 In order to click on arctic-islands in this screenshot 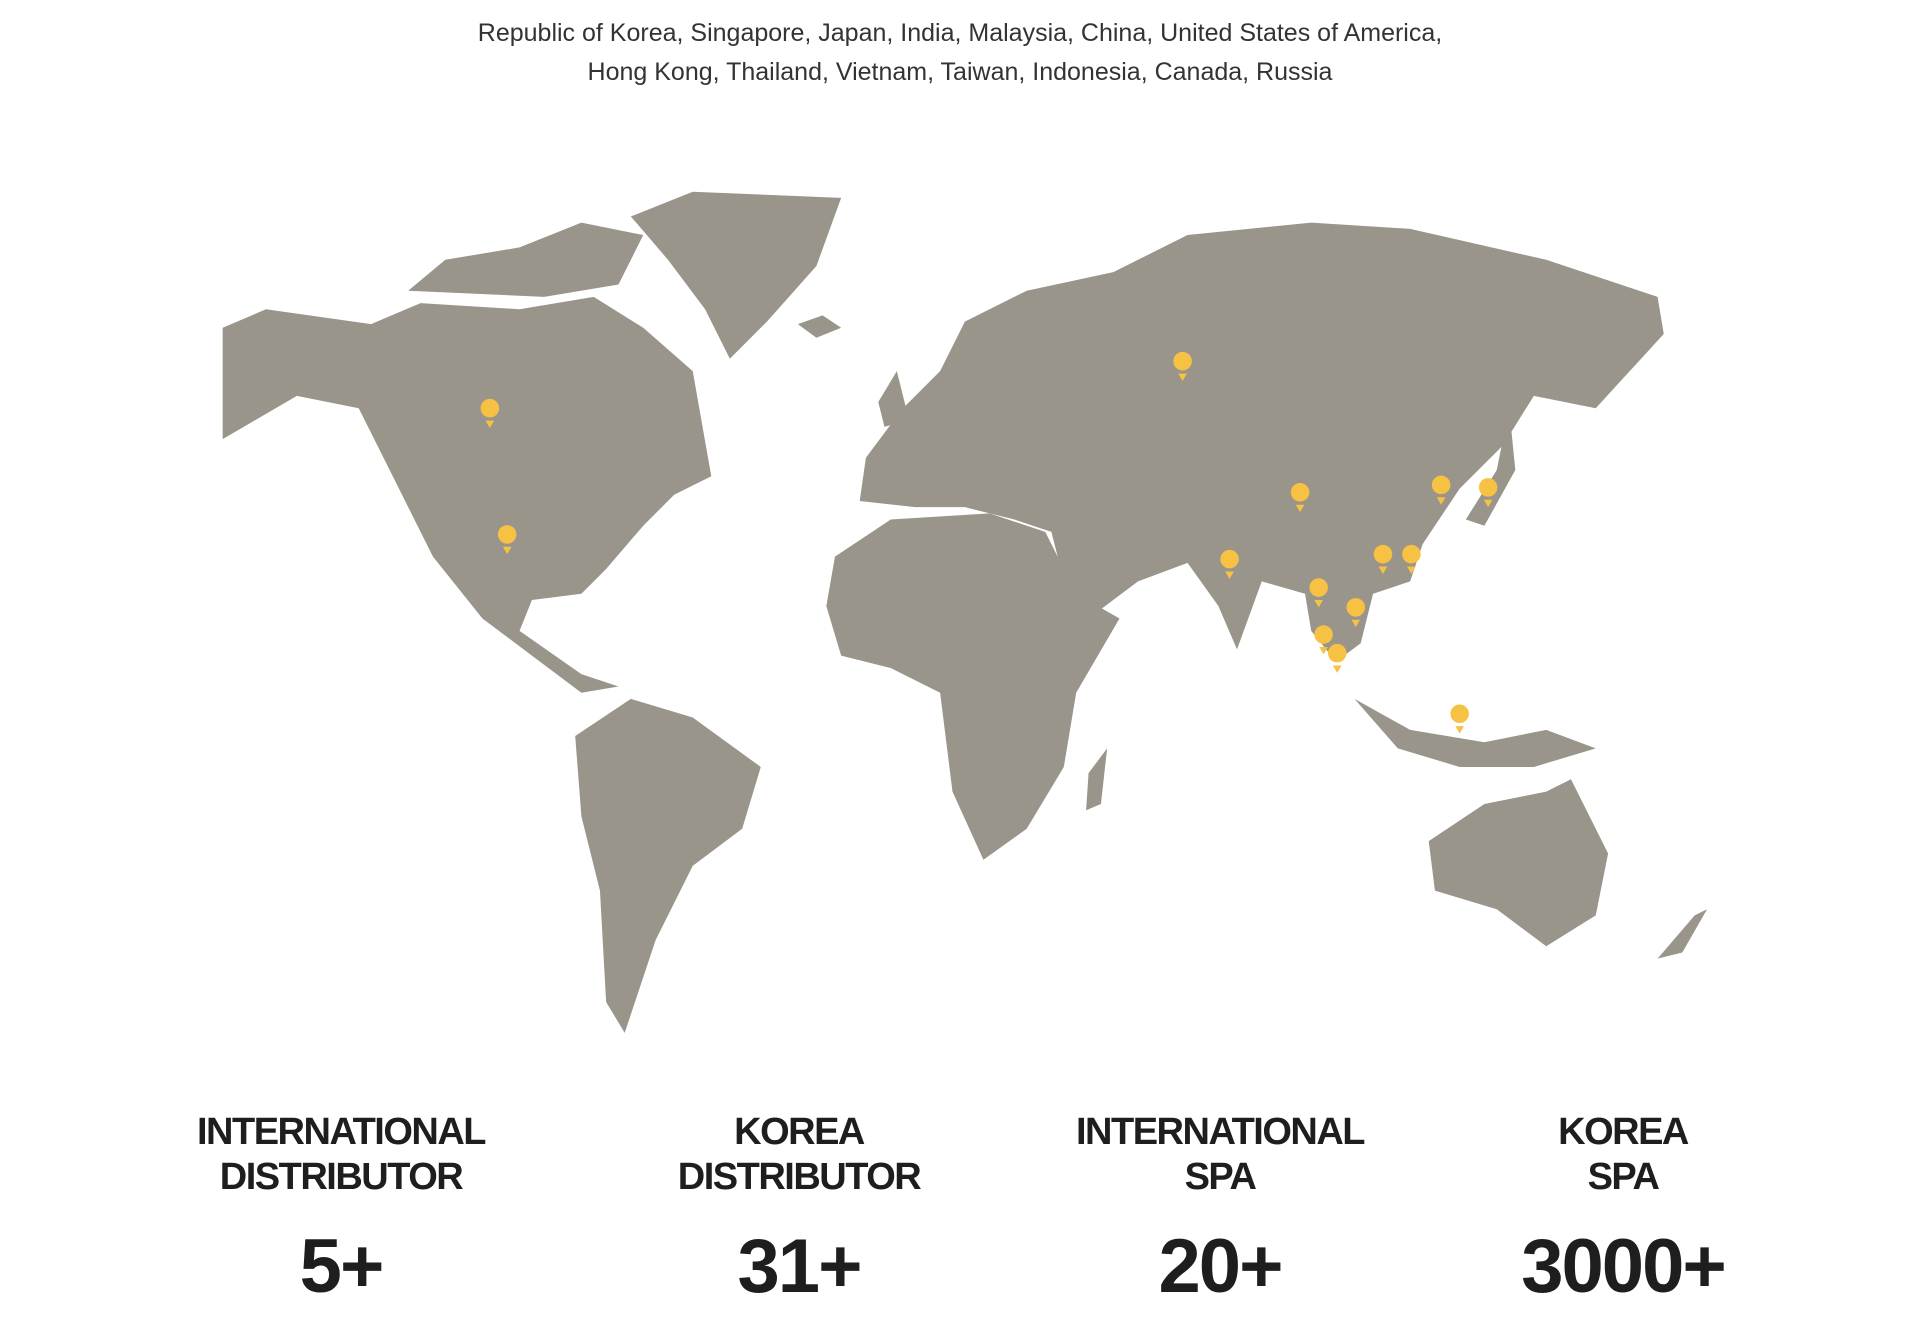, I will do `click(526, 259)`.